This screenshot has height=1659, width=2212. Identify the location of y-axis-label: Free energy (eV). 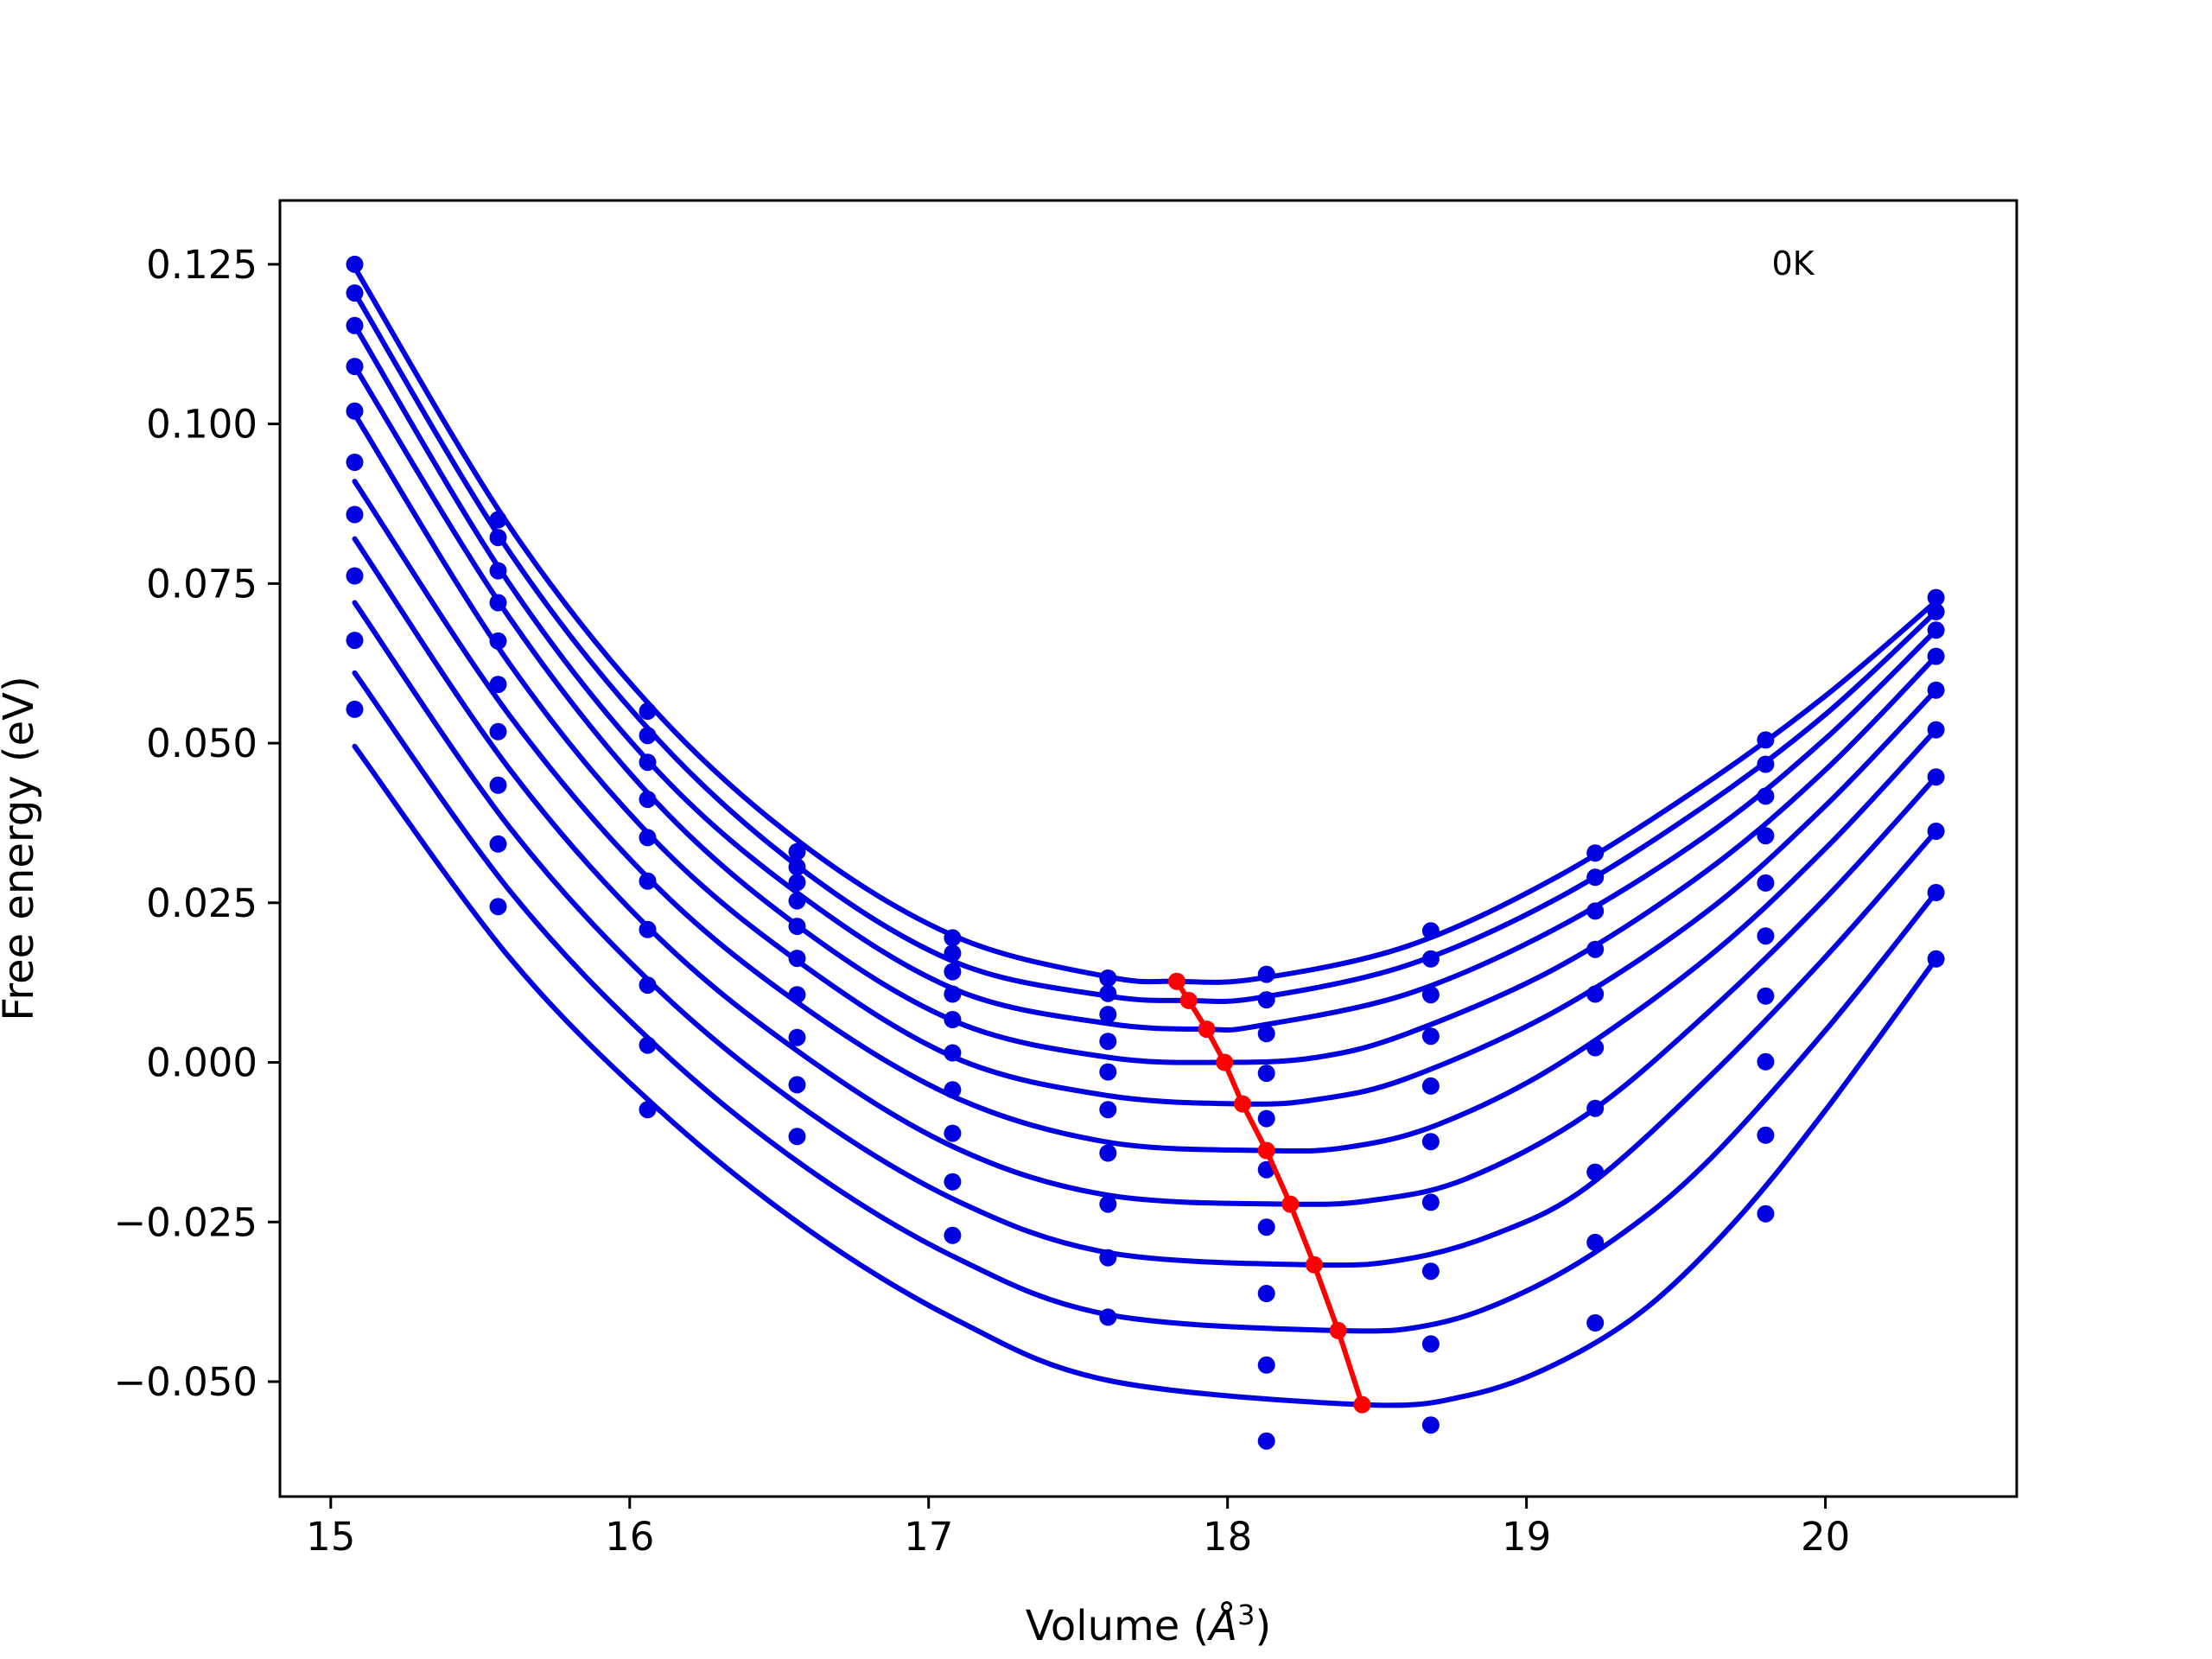
(21, 848).